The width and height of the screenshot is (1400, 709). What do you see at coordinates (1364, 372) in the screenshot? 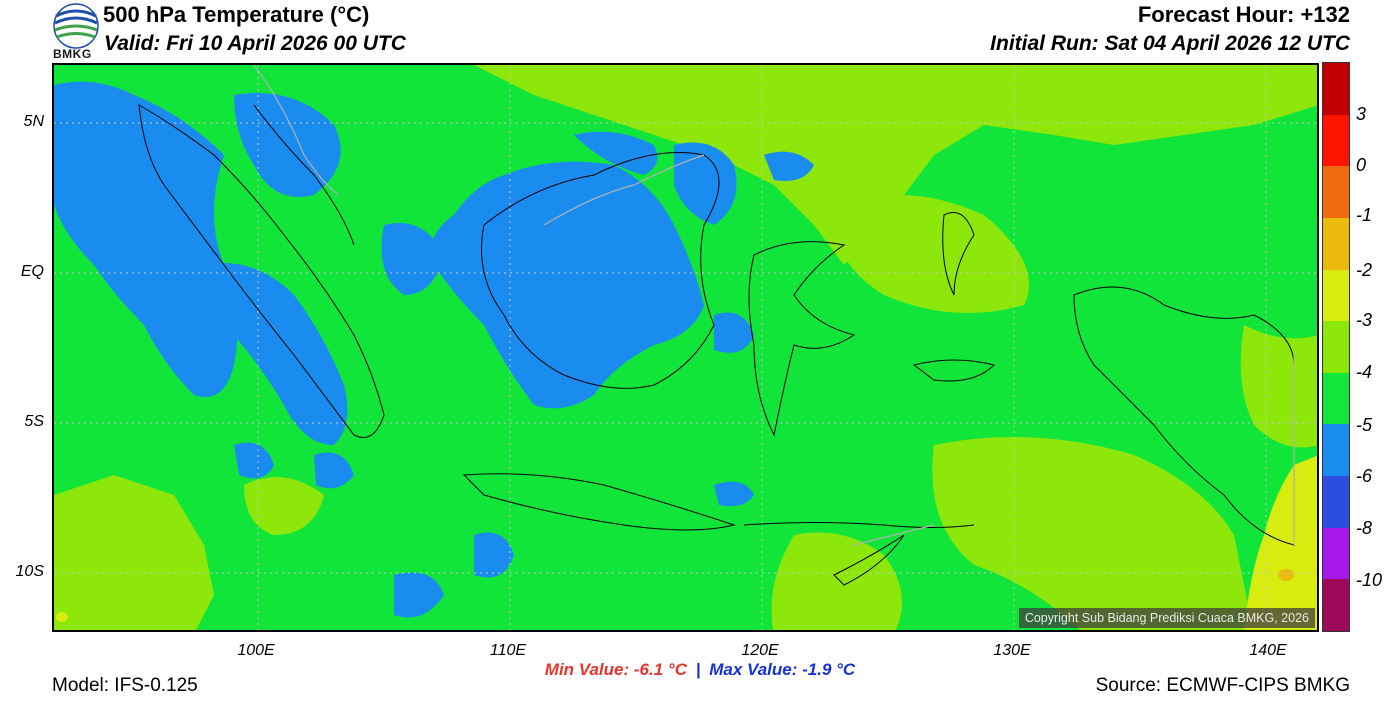
I see `colorbar-label: -4` at bounding box center [1364, 372].